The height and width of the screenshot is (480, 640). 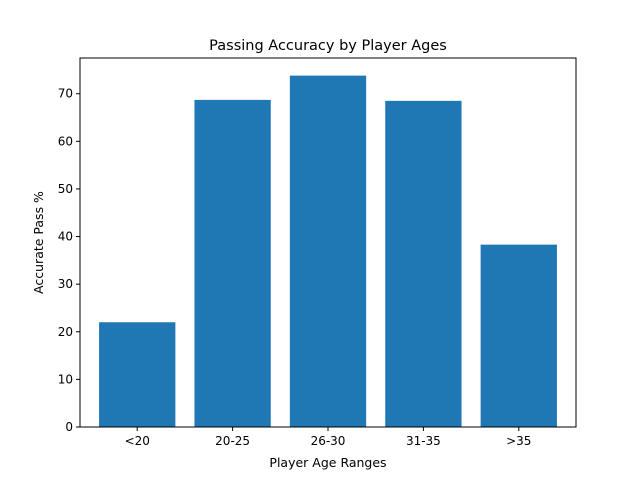 What do you see at coordinates (232, 441) in the screenshot?
I see `x-tick-label-1: 20-25` at bounding box center [232, 441].